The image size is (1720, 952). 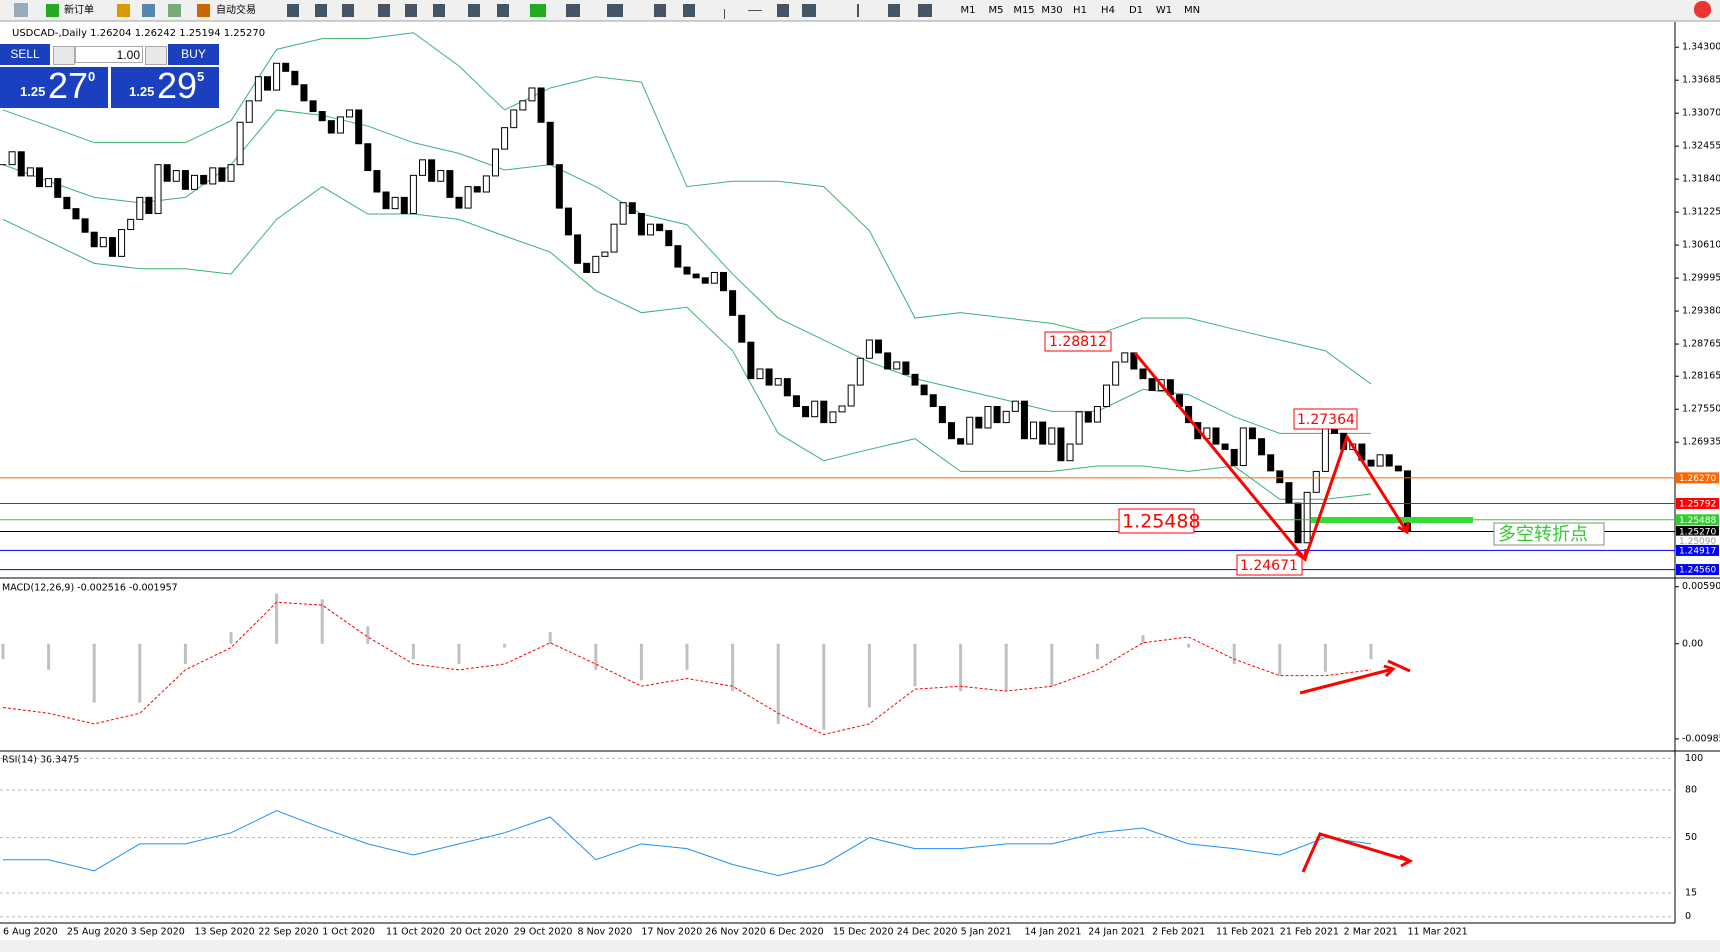 I want to click on buy-button: BUY, so click(x=193, y=54).